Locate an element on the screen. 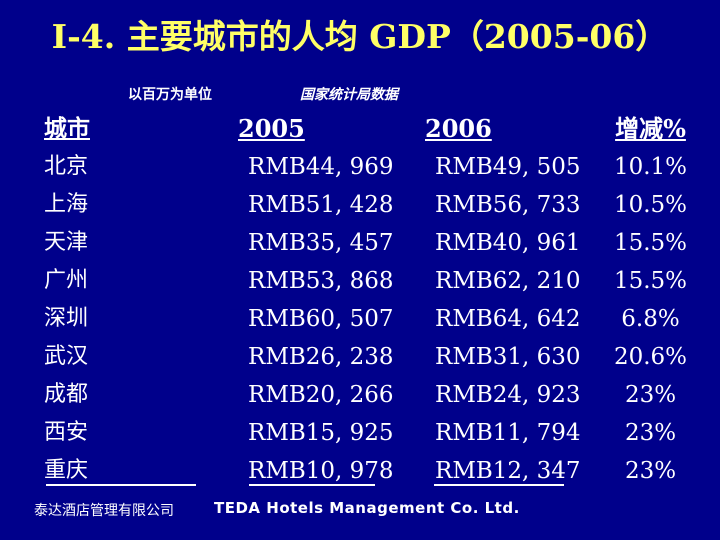 This screenshot has width=720, height=540. change-cell: 10.5% is located at coordinates (650, 205).